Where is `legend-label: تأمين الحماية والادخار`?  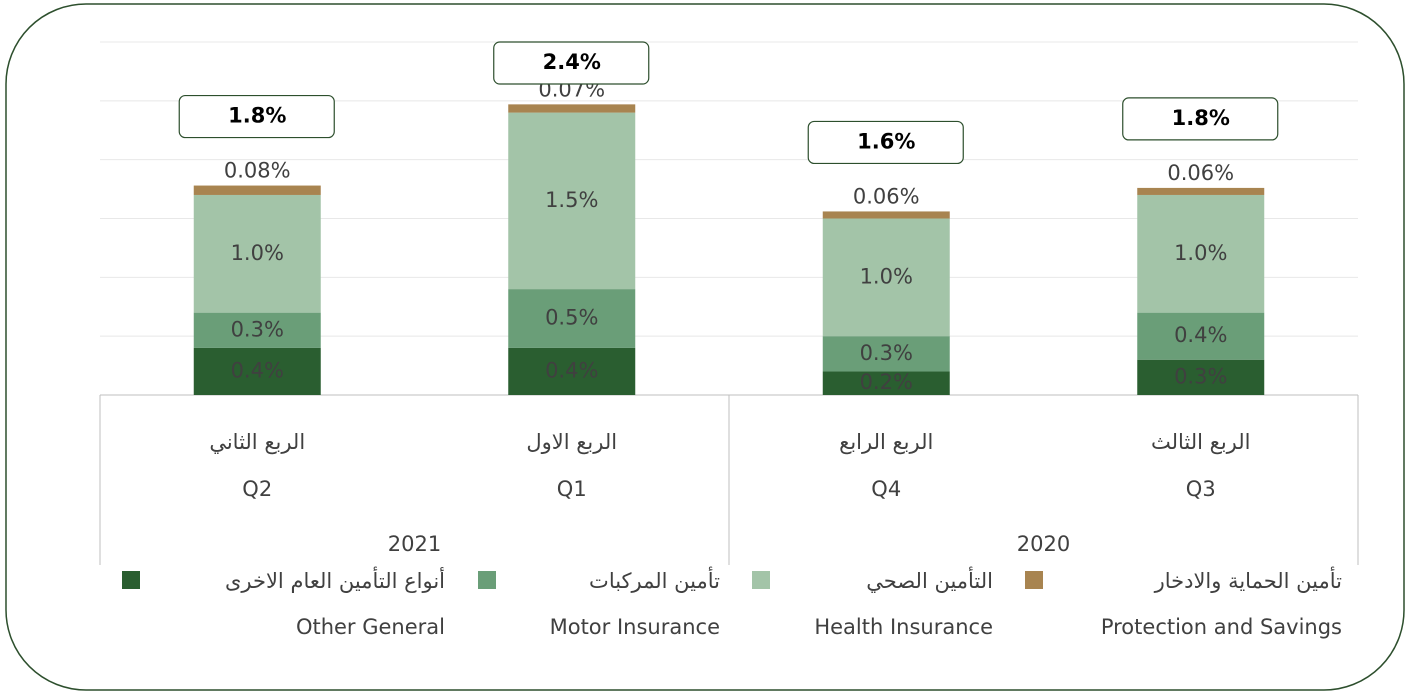
legend-label: تأمين الحماية والادخار is located at coordinates (1248, 579).